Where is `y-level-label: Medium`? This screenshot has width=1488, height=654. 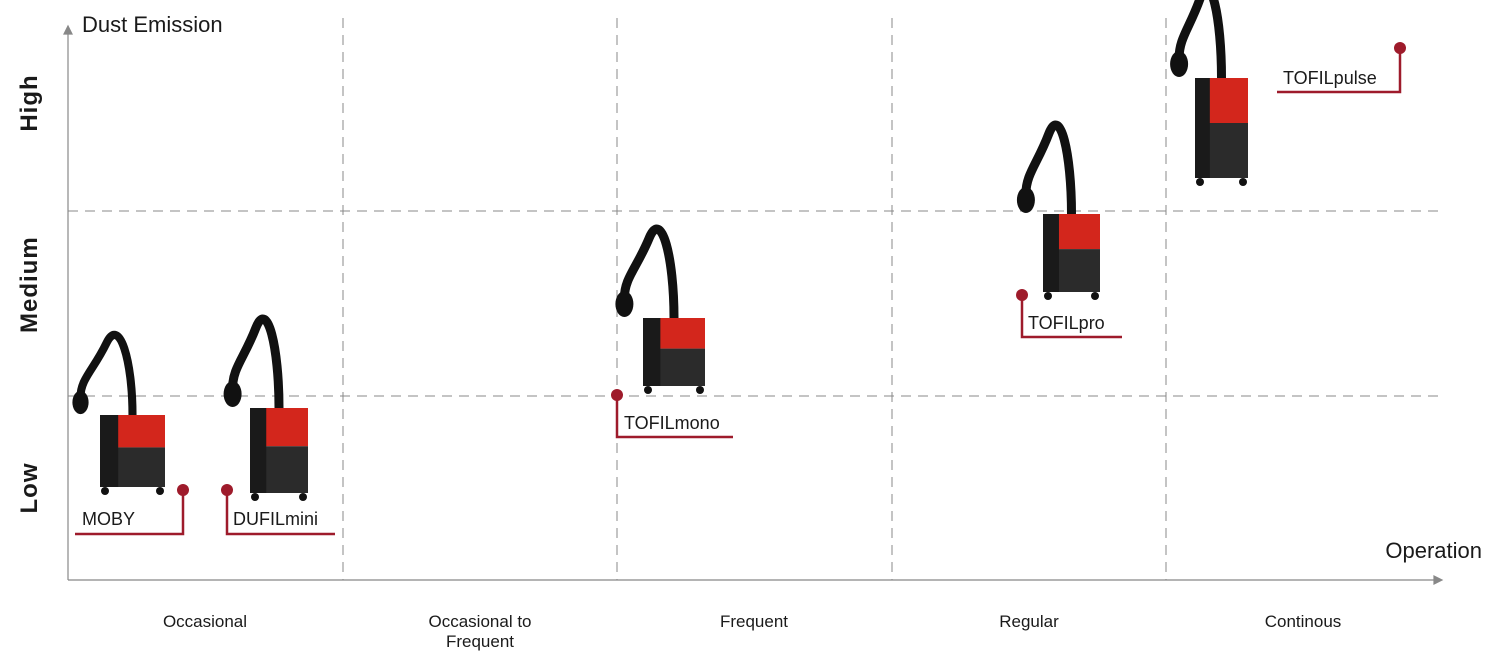
y-level-label: Medium is located at coordinates (29, 284).